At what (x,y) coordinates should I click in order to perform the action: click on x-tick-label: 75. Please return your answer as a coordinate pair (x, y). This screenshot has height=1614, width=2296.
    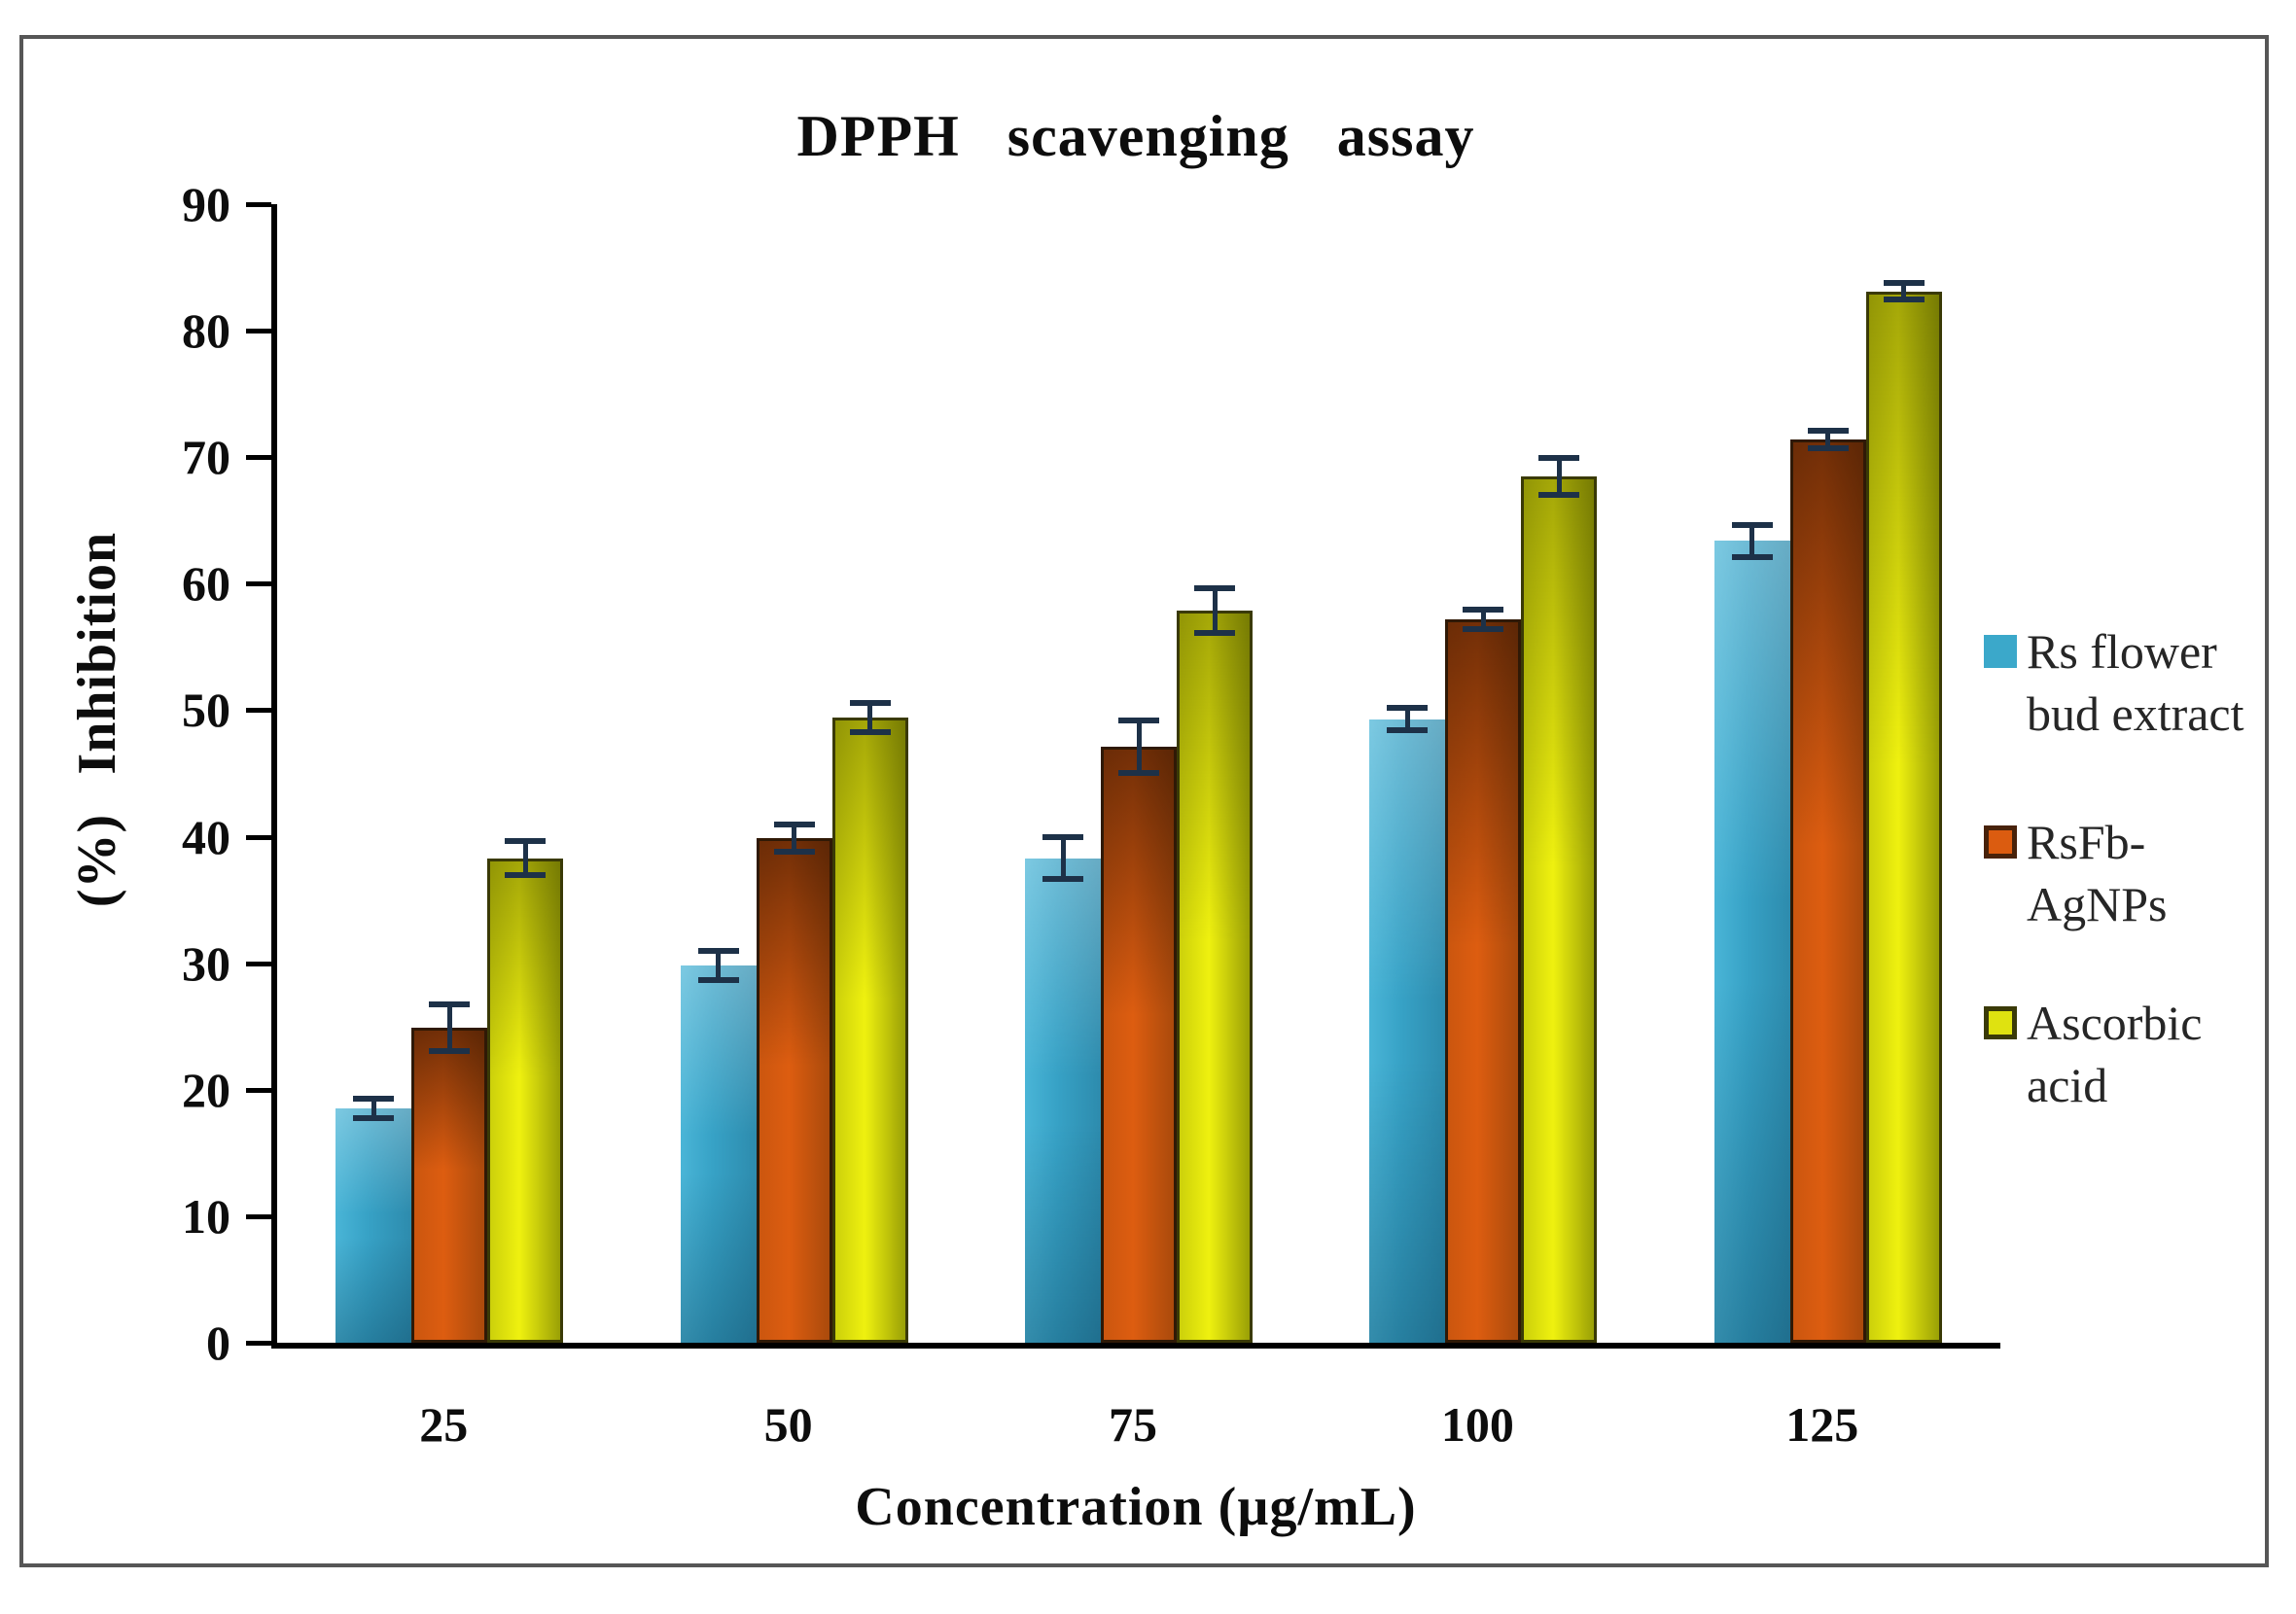
    Looking at the image, I should click on (1133, 1424).